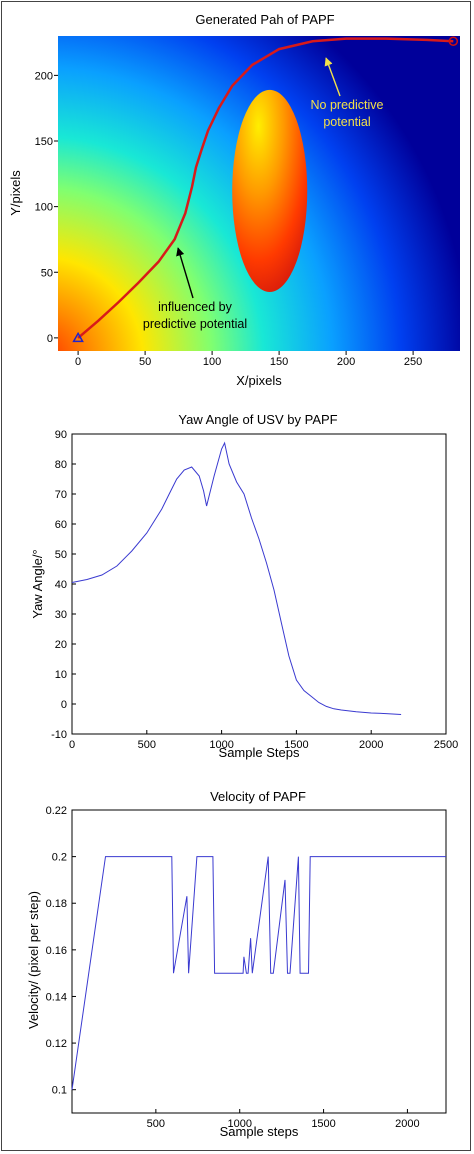 The image size is (474, 1154). I want to click on chart3-ytick-label: 0.2, so click(59, 858).